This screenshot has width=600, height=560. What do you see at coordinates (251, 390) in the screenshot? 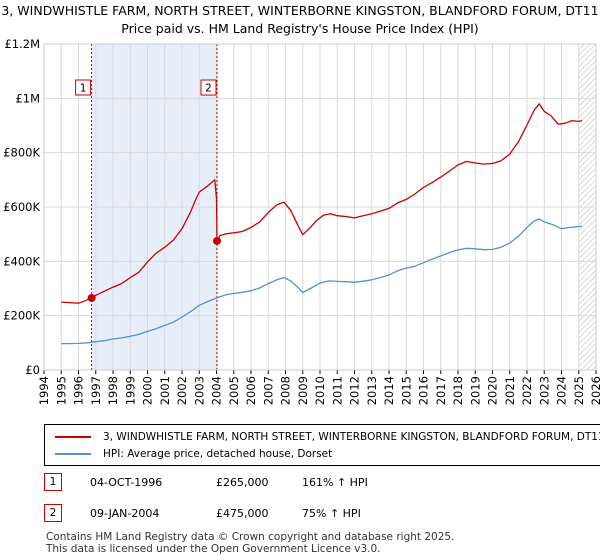
I see `x-tick-label: 2006` at bounding box center [251, 390].